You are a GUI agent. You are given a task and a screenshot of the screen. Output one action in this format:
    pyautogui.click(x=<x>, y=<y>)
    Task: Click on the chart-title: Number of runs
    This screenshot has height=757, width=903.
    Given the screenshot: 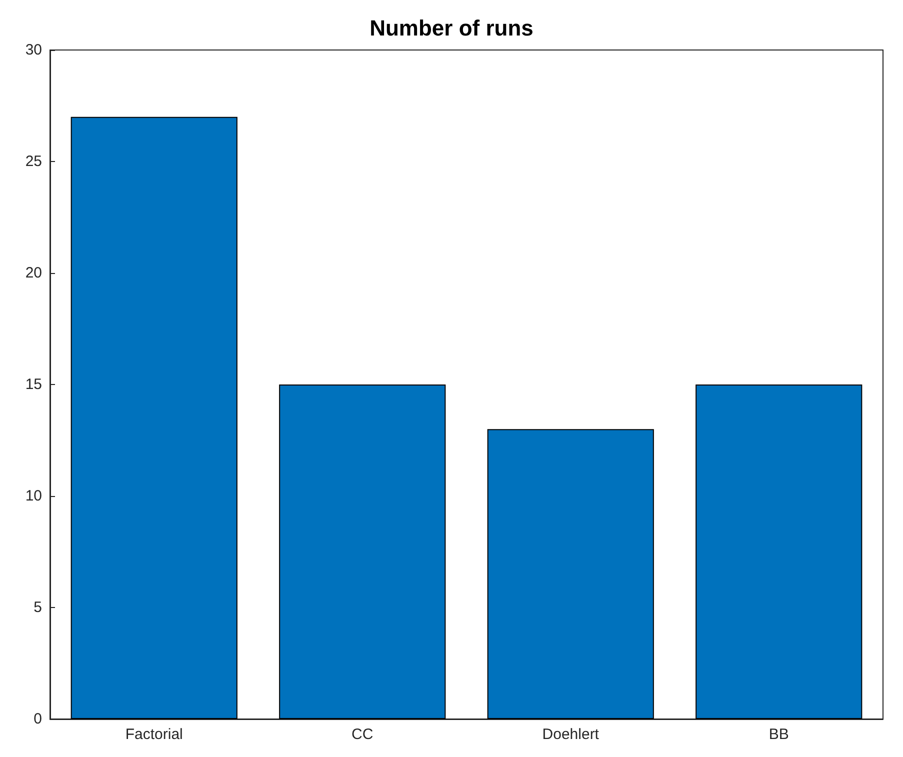 What is the action you would take?
    pyautogui.click(x=452, y=28)
    